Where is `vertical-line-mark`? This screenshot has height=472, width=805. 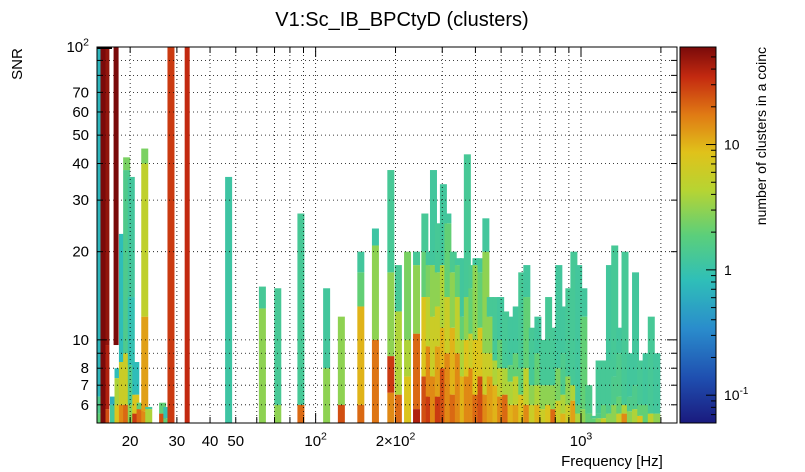
vertical-line-mark is located at coordinates (116, 196).